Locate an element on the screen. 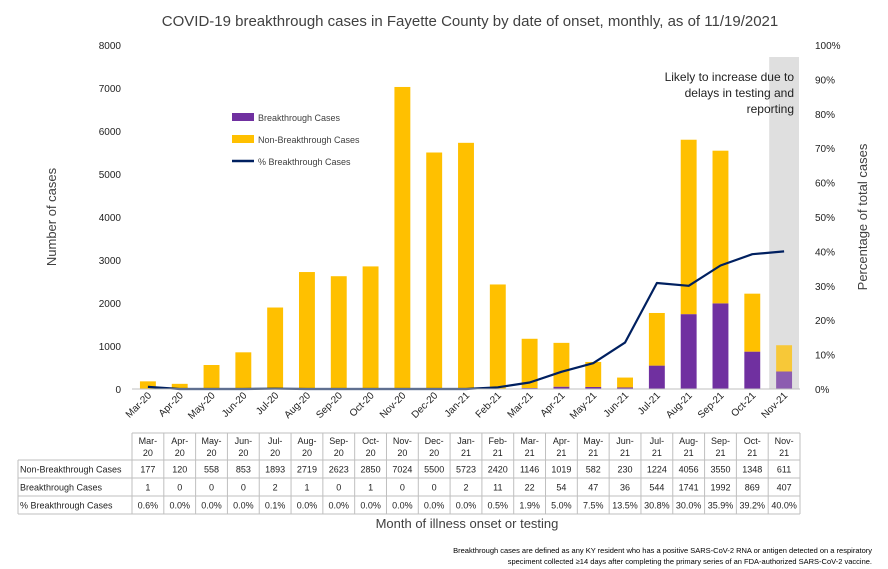 The height and width of the screenshot is (569, 888). y2-tick-label: 70% is located at coordinates (825, 149).